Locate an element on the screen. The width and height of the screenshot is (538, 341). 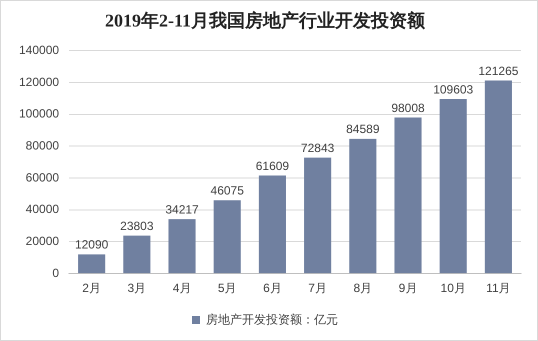
y-tick-label: 100000 is located at coordinates (39, 113).